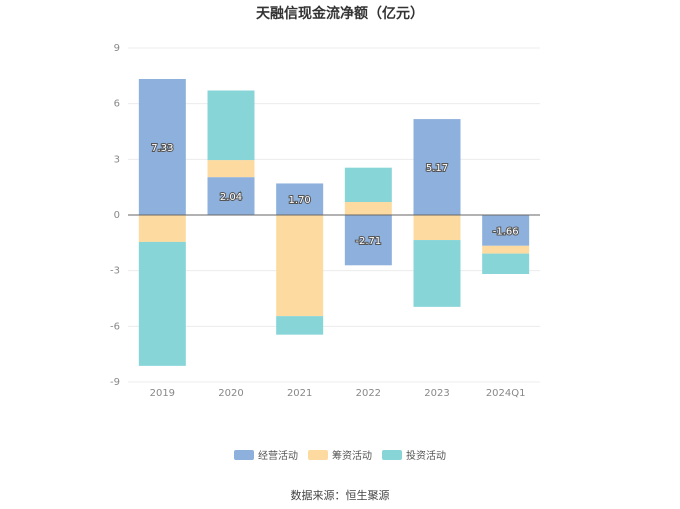  I want to click on data-label: 1.70, so click(300, 200).